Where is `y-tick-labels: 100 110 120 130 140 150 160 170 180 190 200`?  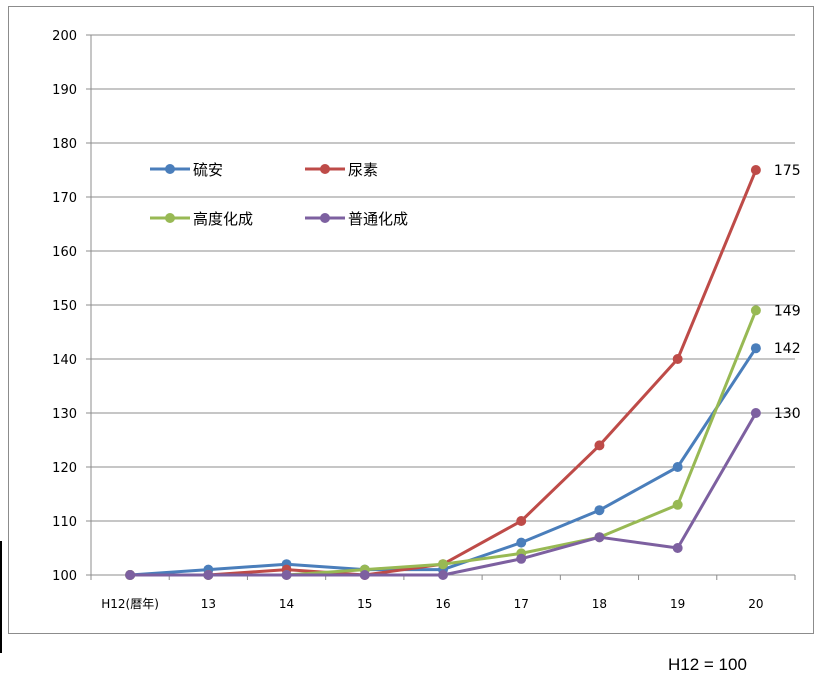 y-tick-labels: 100 110 120 130 140 150 160 170 180 190 200 is located at coordinates (64, 306).